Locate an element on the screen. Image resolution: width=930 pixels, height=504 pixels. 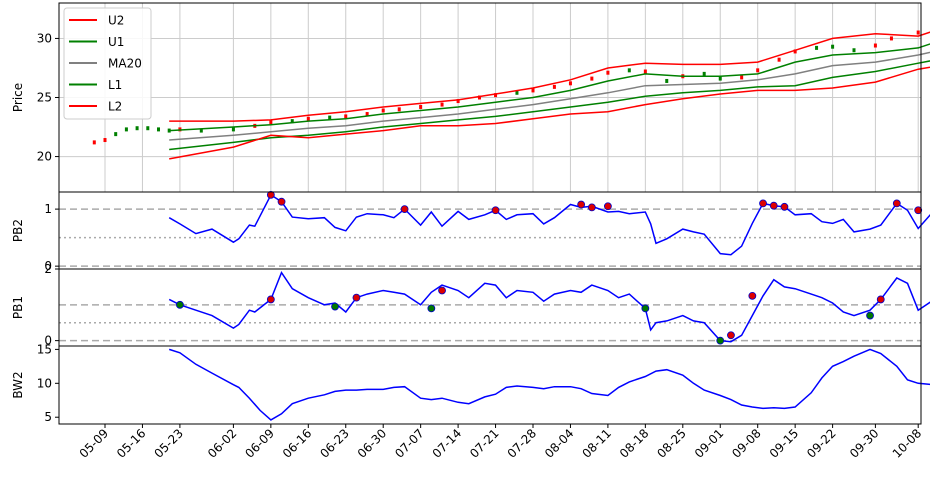
x-tick-label: 06-23 is located at coordinates (334, 443).